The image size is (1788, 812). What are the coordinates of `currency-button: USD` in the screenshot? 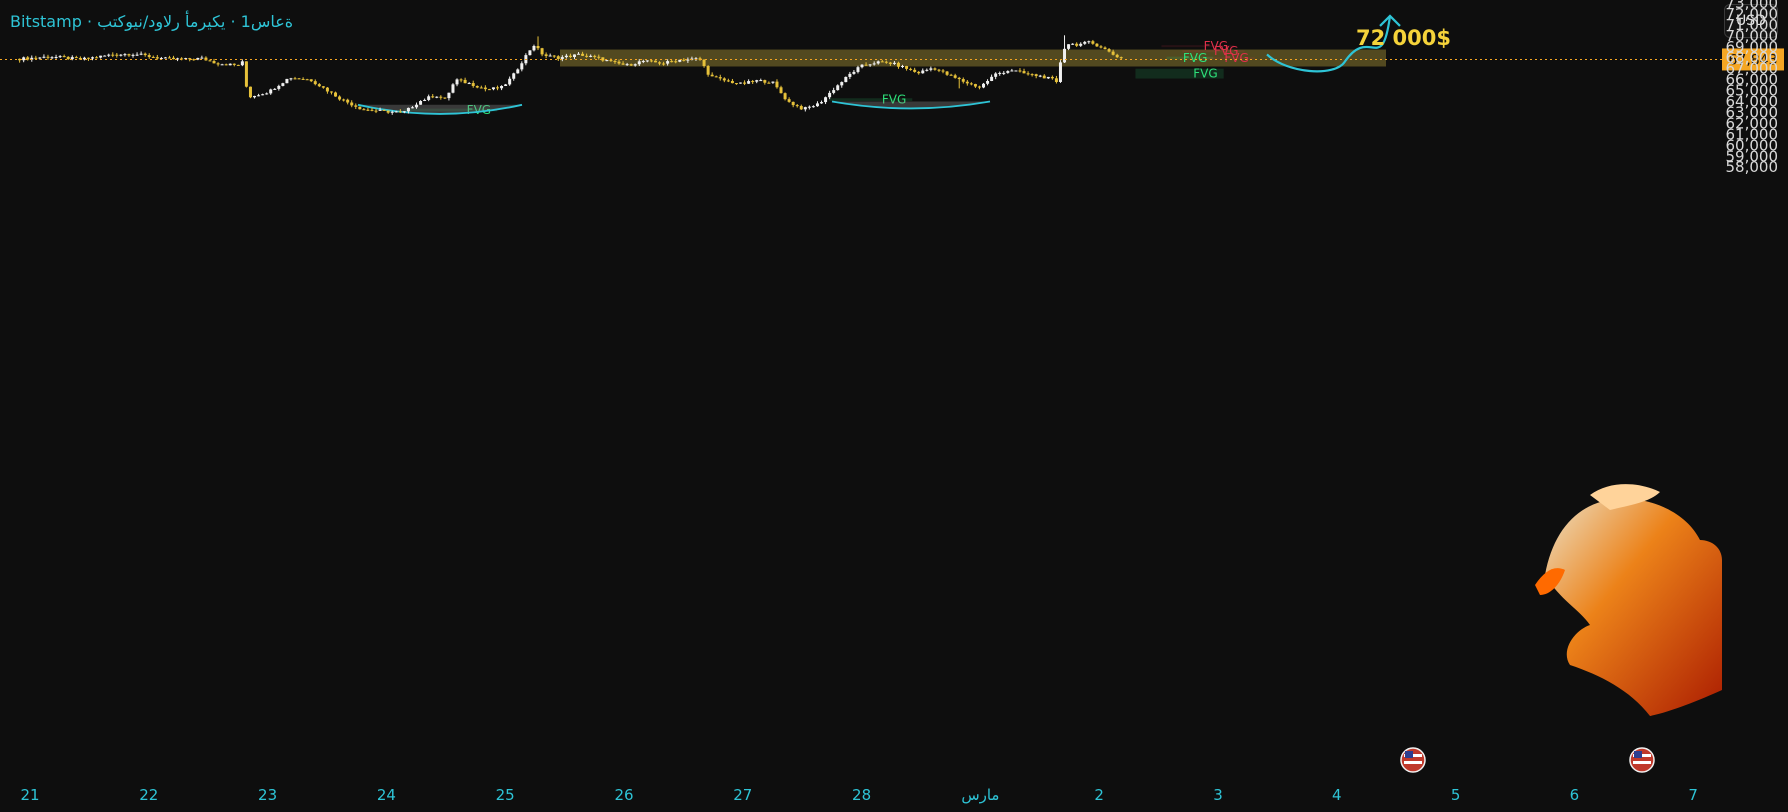 It's located at (1751, 21).